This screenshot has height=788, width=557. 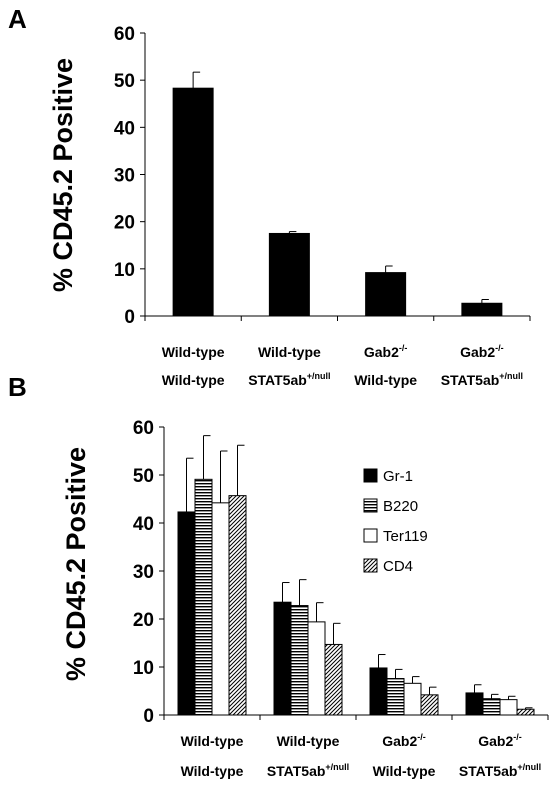 What do you see at coordinates (398, 476) in the screenshot?
I see `legend-label: Gr-1` at bounding box center [398, 476].